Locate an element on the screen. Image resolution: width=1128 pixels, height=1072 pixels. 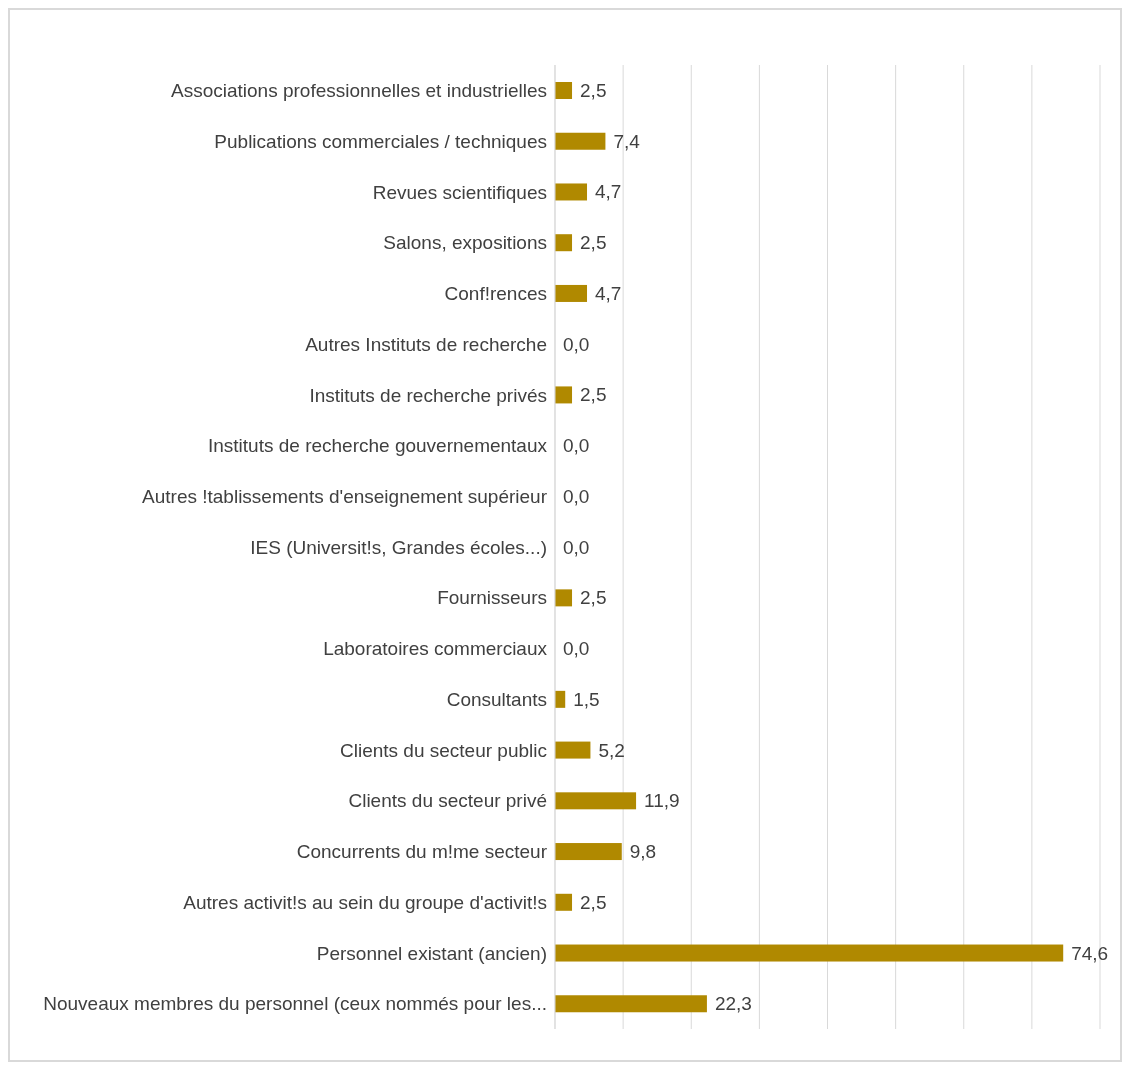
y-tick-label: Clients du secteur public is located at coordinates (443, 750).